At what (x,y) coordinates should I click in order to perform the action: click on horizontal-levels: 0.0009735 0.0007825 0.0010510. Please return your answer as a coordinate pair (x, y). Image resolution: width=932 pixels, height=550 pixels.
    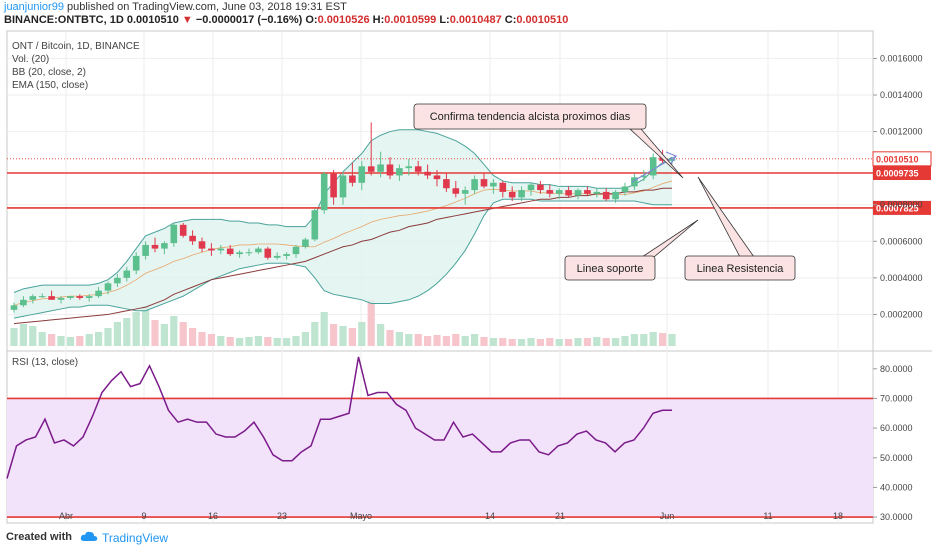
    Looking at the image, I should click on (469, 183).